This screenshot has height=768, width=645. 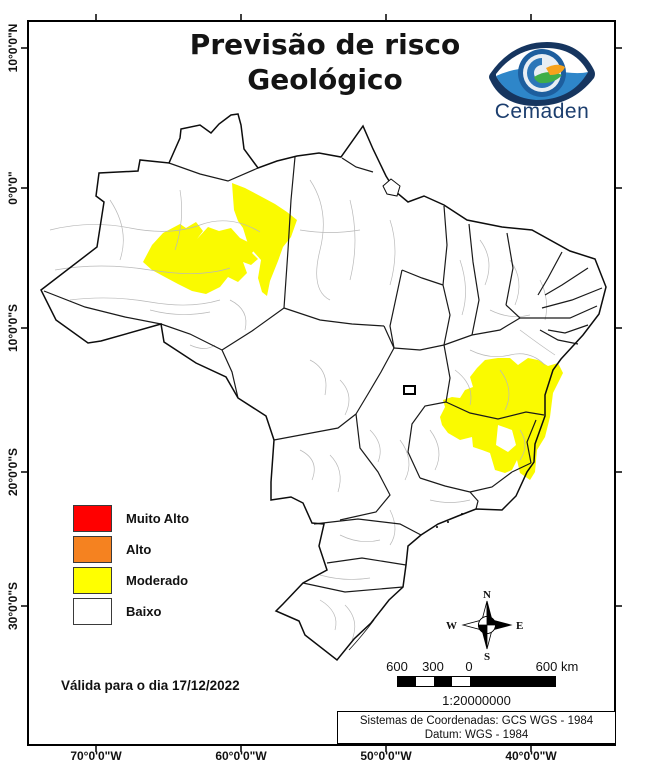 What do you see at coordinates (13, 328) in the screenshot?
I see `y-axis-label-10s: 10°0'0"S` at bounding box center [13, 328].